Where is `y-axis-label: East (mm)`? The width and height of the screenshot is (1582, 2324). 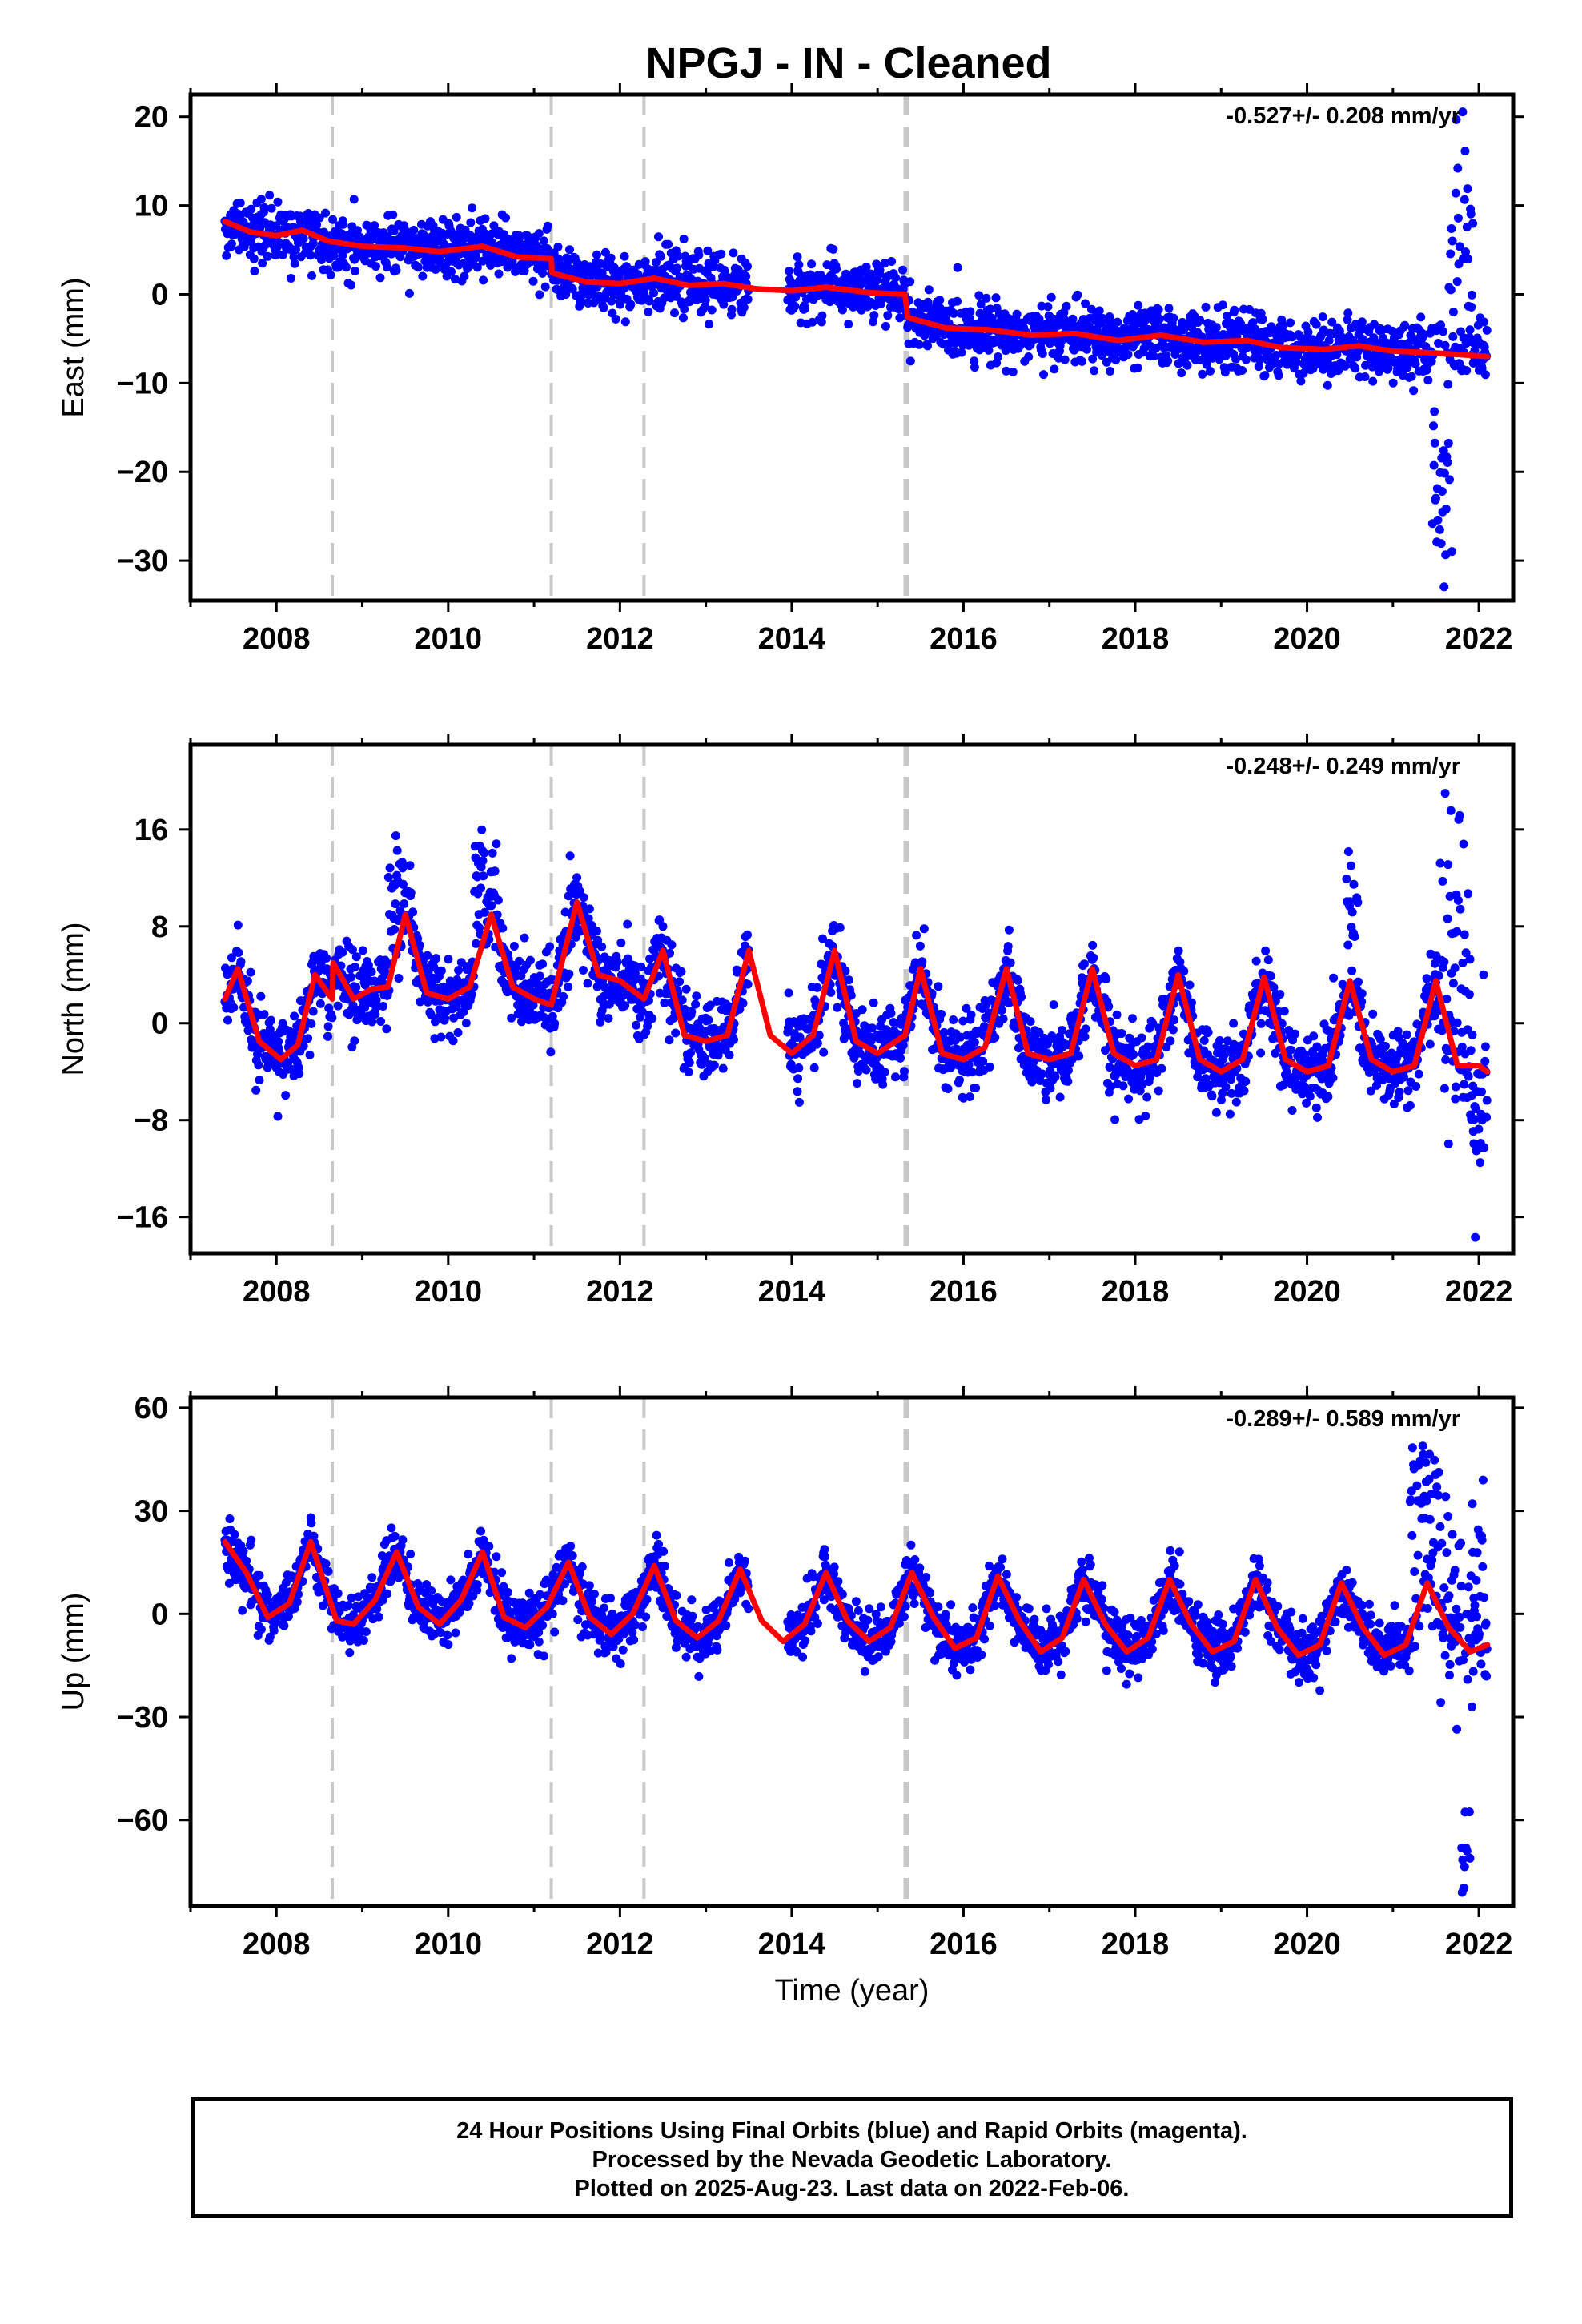
y-axis-label: East (mm) is located at coordinates (74, 347).